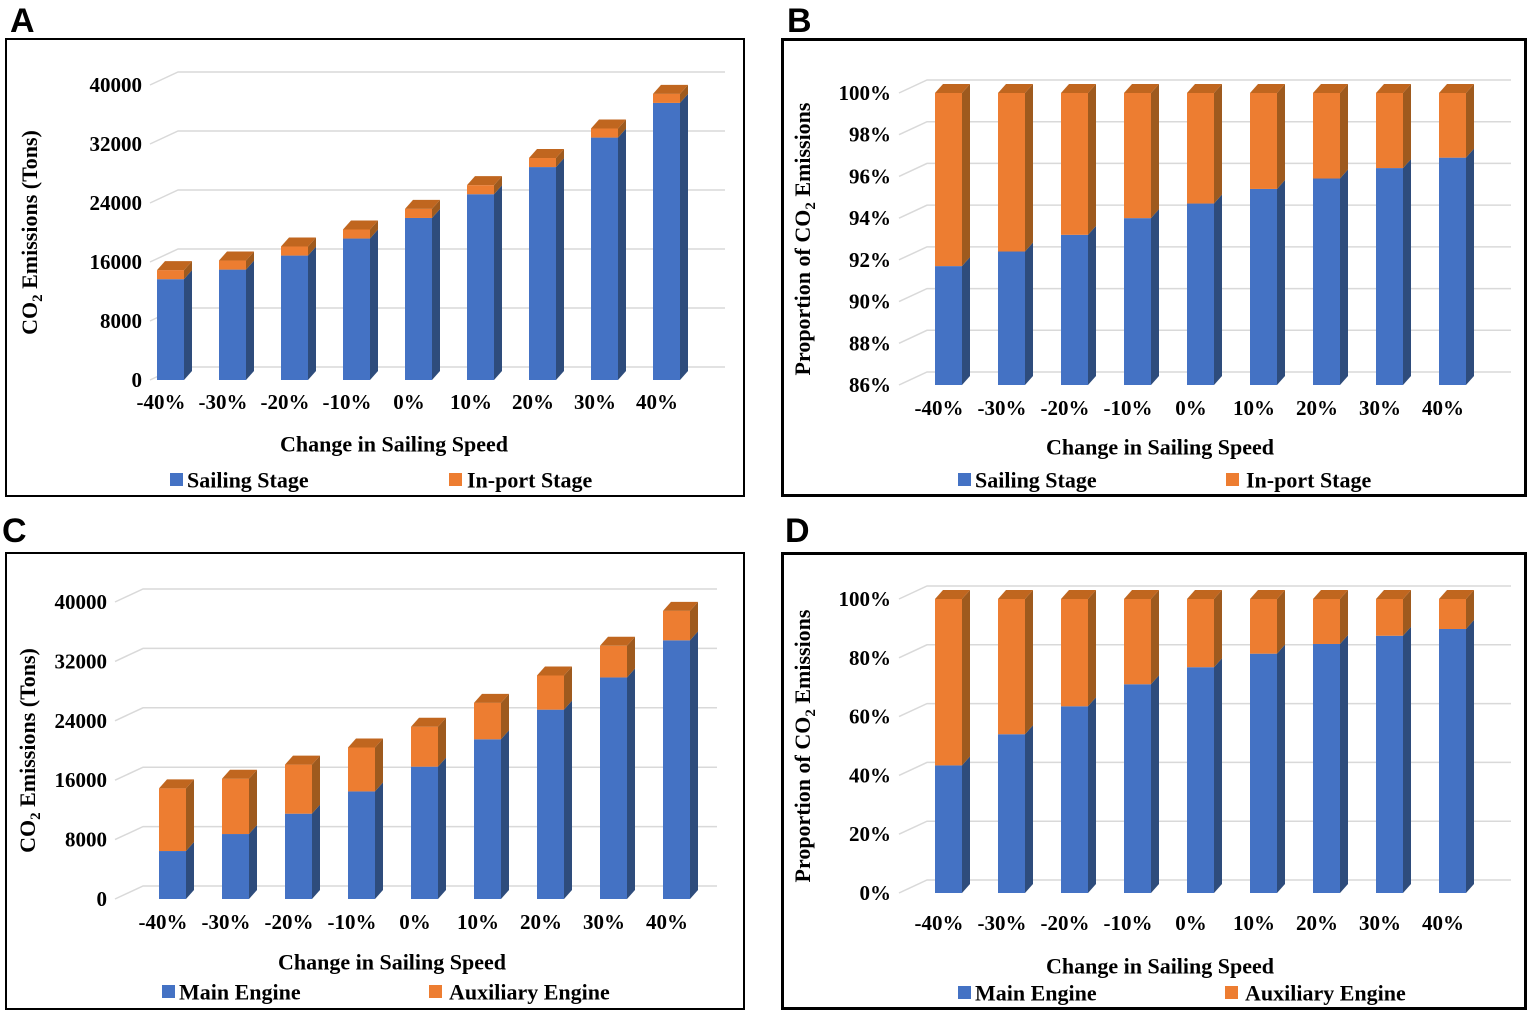 Image resolution: width=1535 pixels, height=1018 pixels. Describe the element at coordinates (81, 661) in the screenshot. I see `y-axis-tick-label: 32000` at that location.